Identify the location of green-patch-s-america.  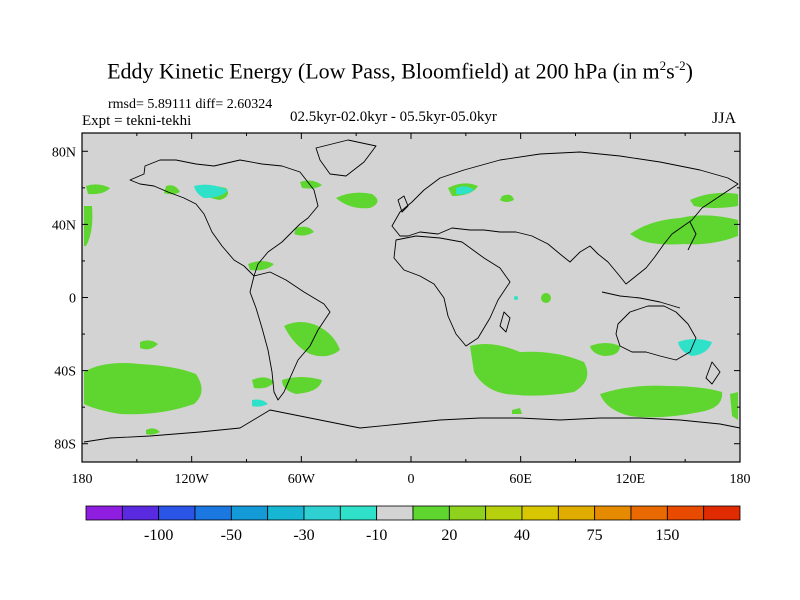
(312, 339).